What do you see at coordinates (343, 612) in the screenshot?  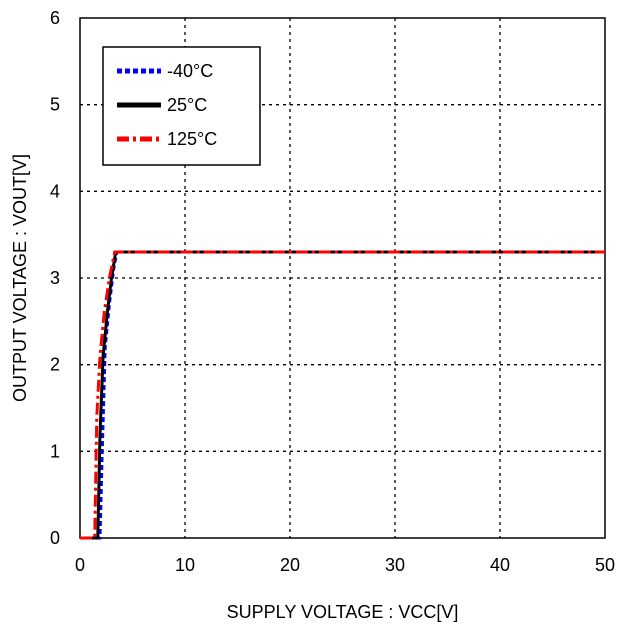 I see `x-axis-title: SUPPLY VOLTAGE : VCC[V]` at bounding box center [343, 612].